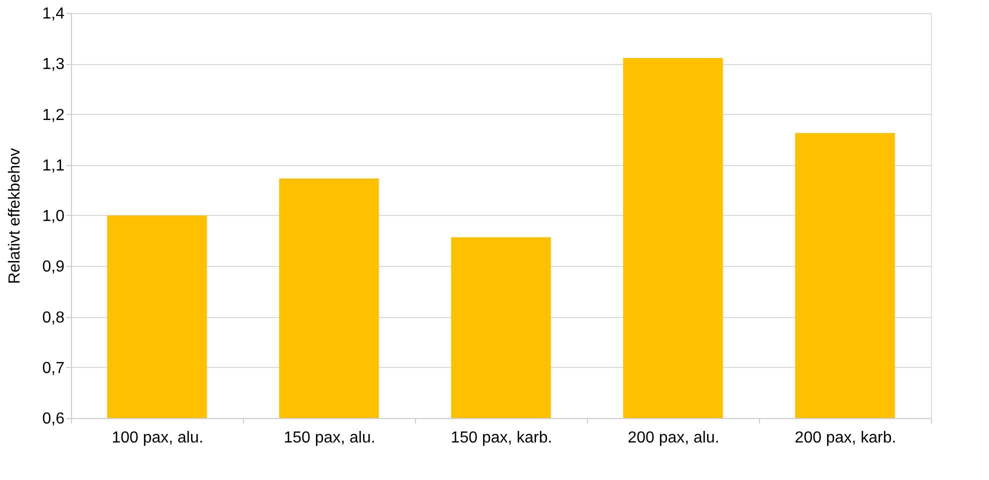 Image resolution: width=989 pixels, height=480 pixels. I want to click on y-tick-label: 0,6, so click(53, 419).